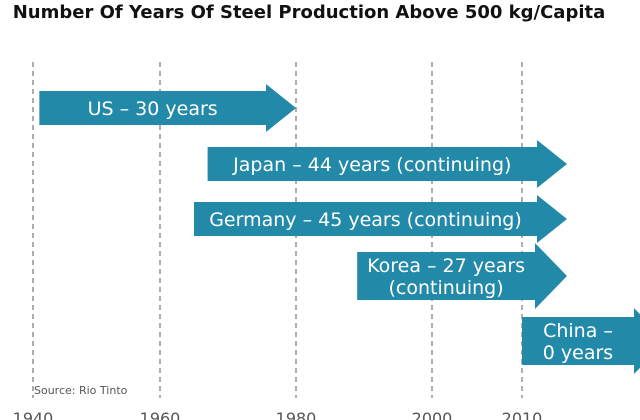  I want to click on arrow-shape-china, so click(581, 341).